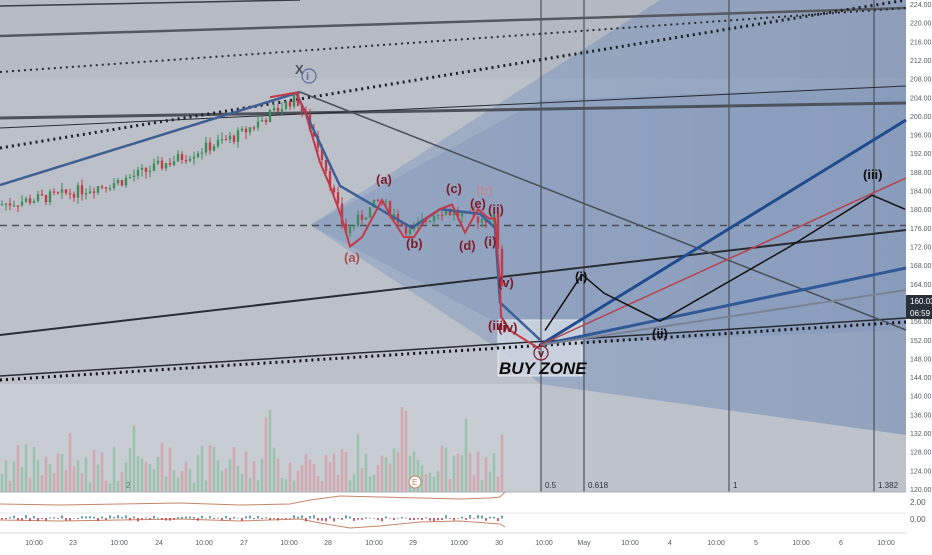 The width and height of the screenshot is (932, 555). What do you see at coordinates (244, 543) in the screenshot?
I see `time-tick-label: 27` at bounding box center [244, 543].